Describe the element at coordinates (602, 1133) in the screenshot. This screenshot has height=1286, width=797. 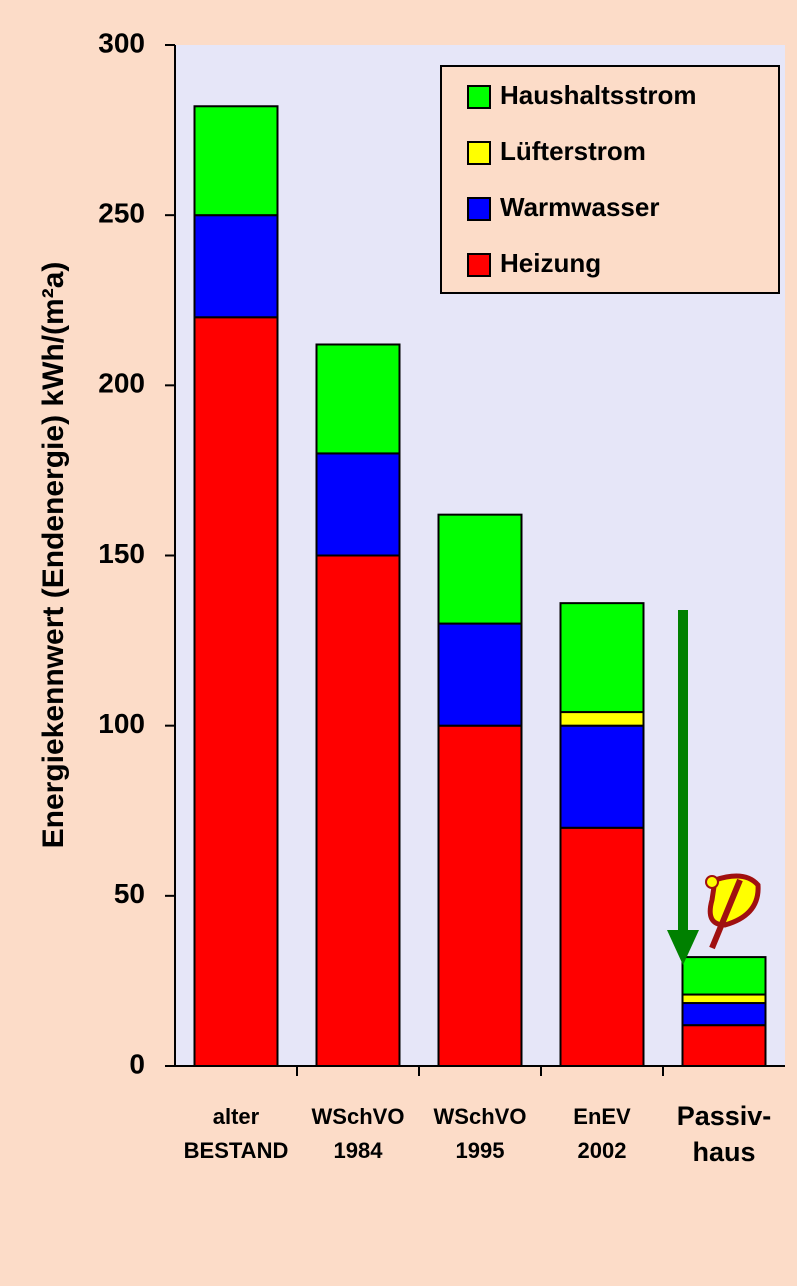
I see `x-tick-label: EnEV 2002` at that location.